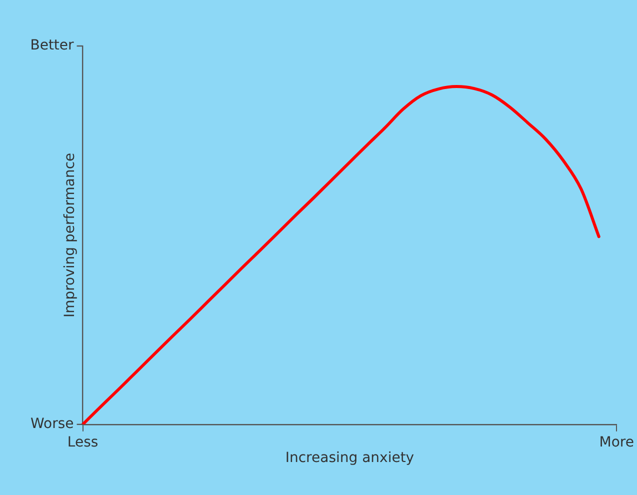  I want to click on text: Better, so click(52, 46).